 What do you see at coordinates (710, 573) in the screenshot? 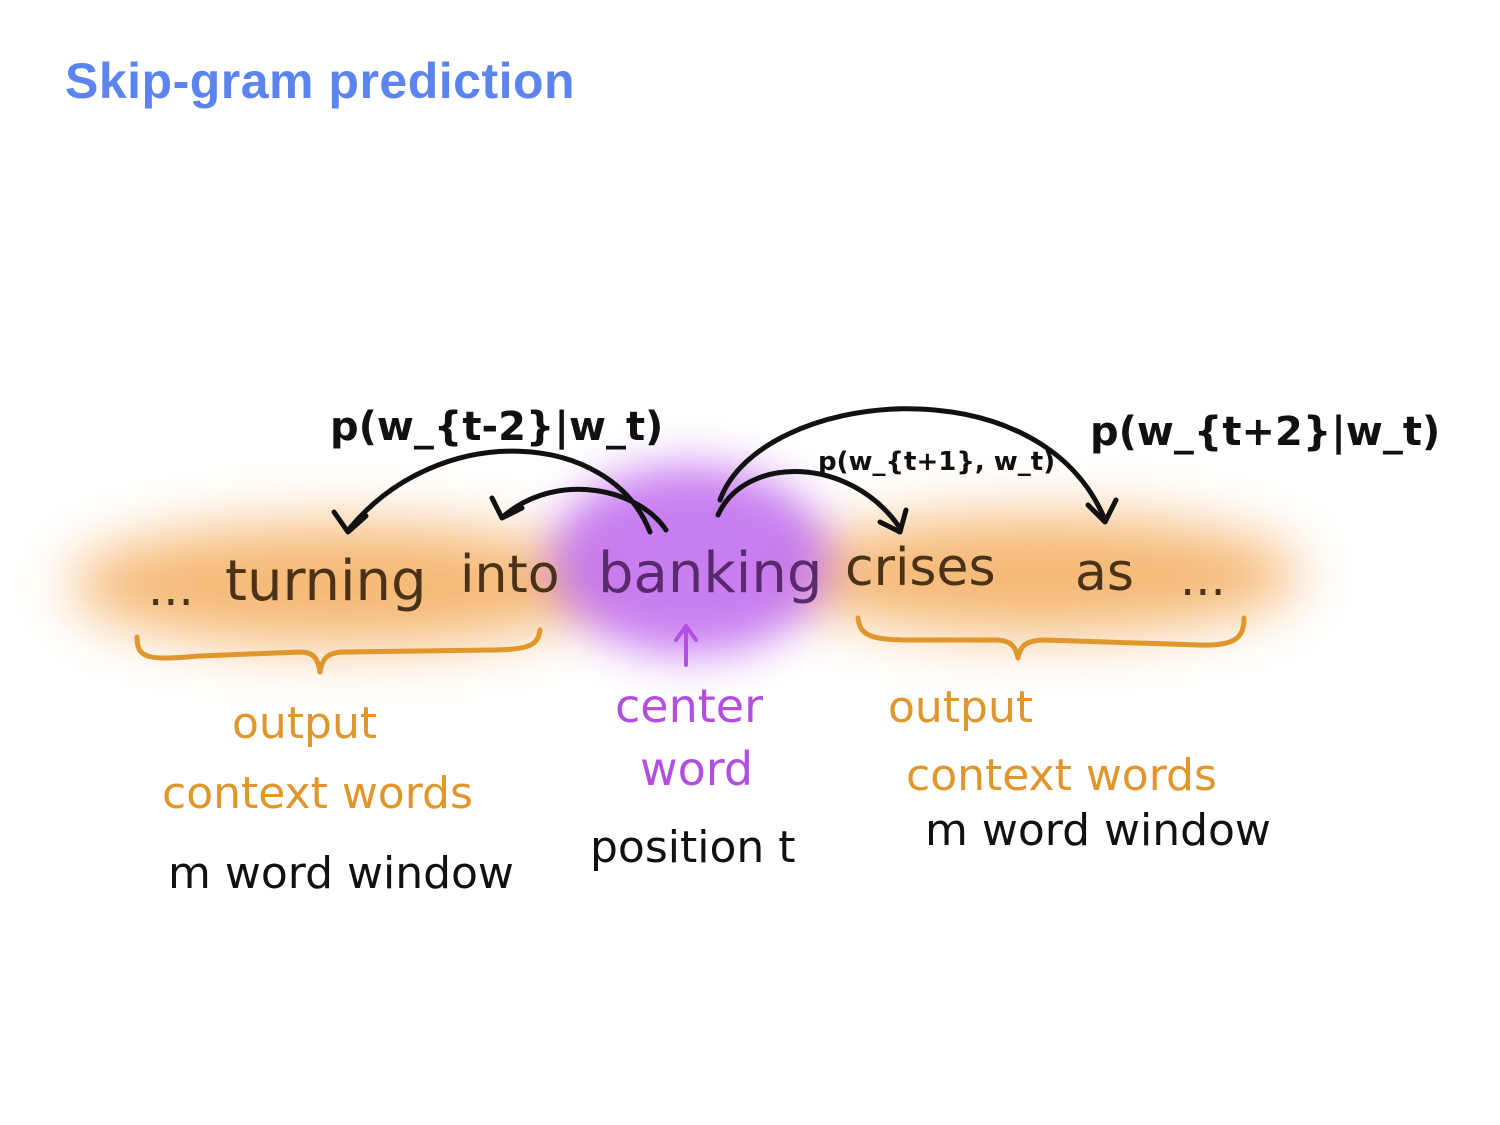
I see `word-banking-center: banking` at bounding box center [710, 573].